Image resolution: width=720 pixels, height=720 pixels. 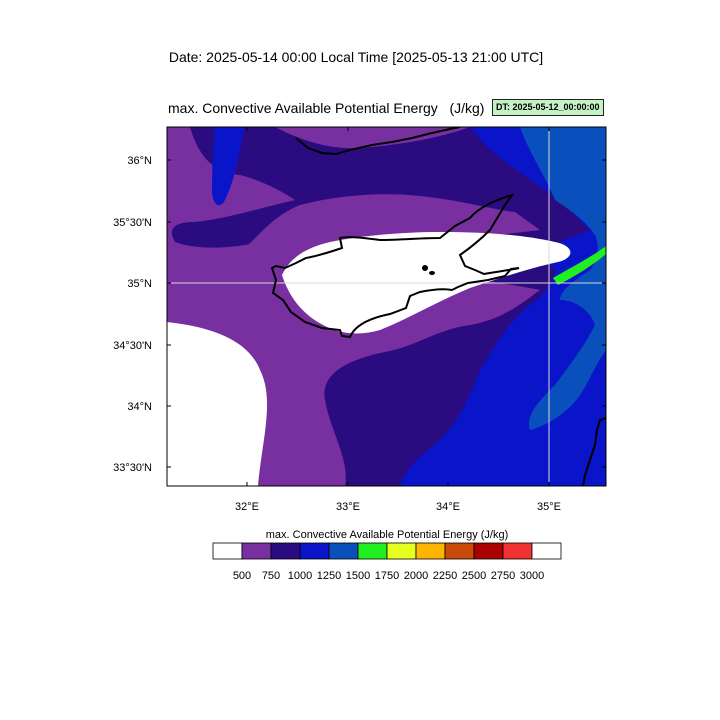 What do you see at coordinates (503, 576) in the screenshot?
I see `colorbar-tick-label: 2750` at bounding box center [503, 576].